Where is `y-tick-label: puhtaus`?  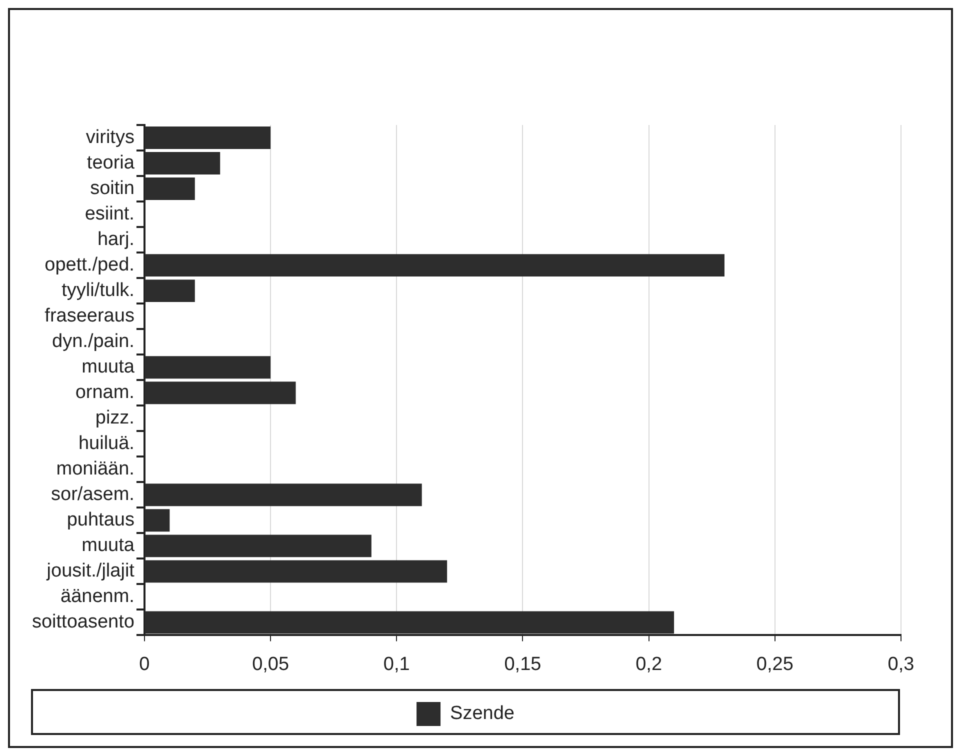 y-tick-label: puhtaus is located at coordinates (100, 520).